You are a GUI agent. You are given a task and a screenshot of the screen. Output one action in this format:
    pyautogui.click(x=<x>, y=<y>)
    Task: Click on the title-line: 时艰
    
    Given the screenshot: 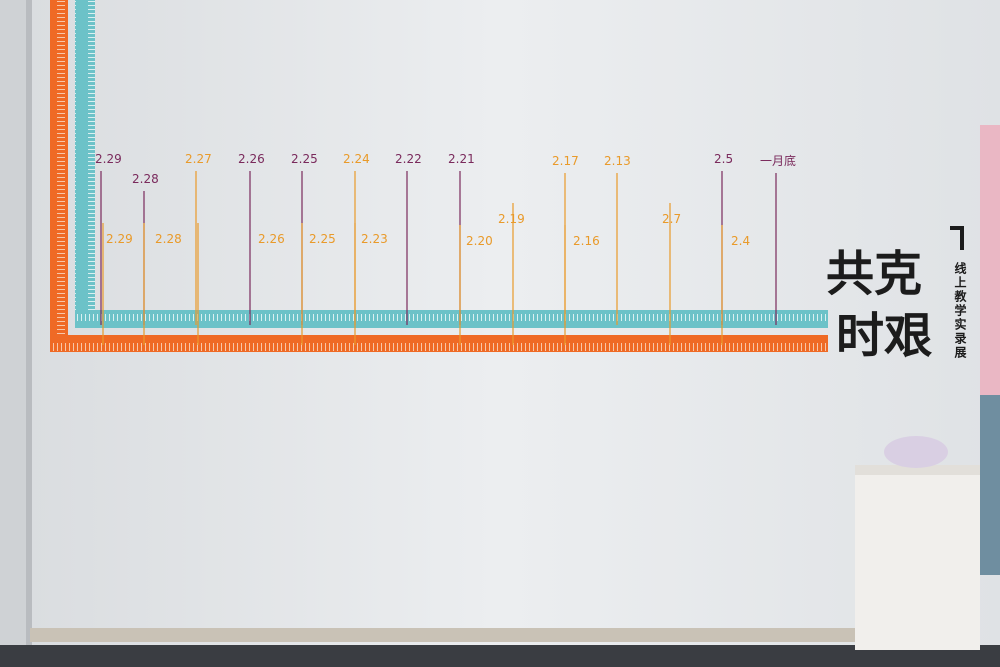 What is the action you would take?
    pyautogui.click(x=884, y=336)
    